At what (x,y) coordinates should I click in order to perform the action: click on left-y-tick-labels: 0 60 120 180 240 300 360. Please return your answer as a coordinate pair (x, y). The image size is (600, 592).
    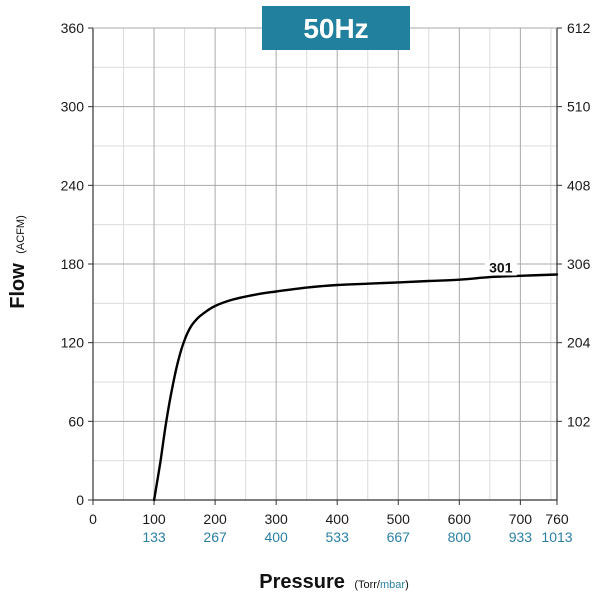
    Looking at the image, I should click on (77, 264).